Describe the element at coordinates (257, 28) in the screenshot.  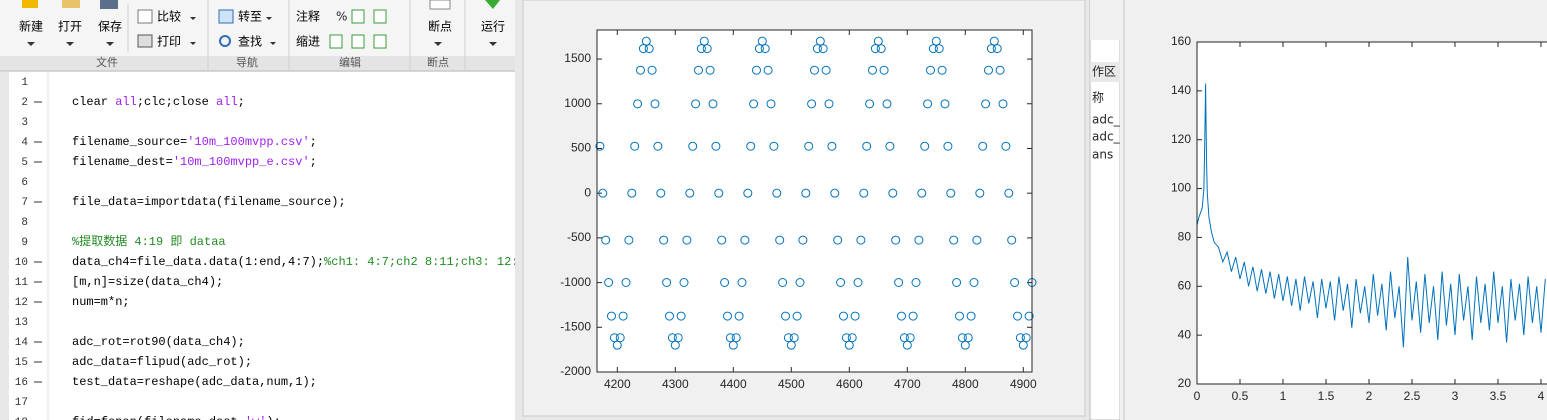
I see `toolstrip` at that location.